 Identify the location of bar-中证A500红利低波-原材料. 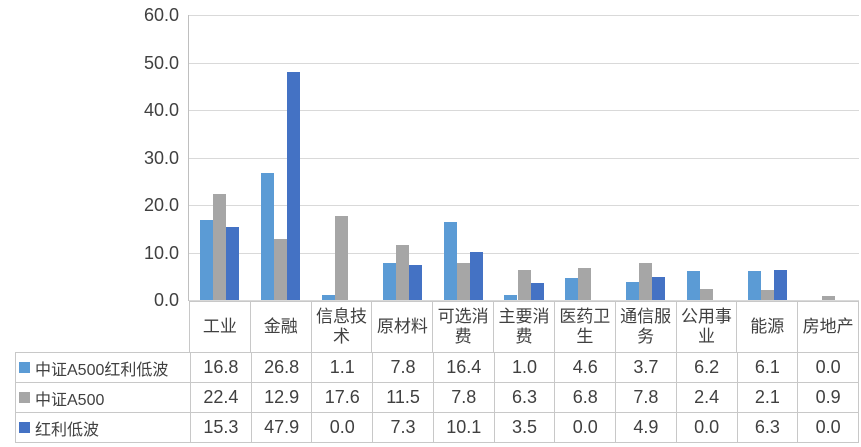
(389, 281).